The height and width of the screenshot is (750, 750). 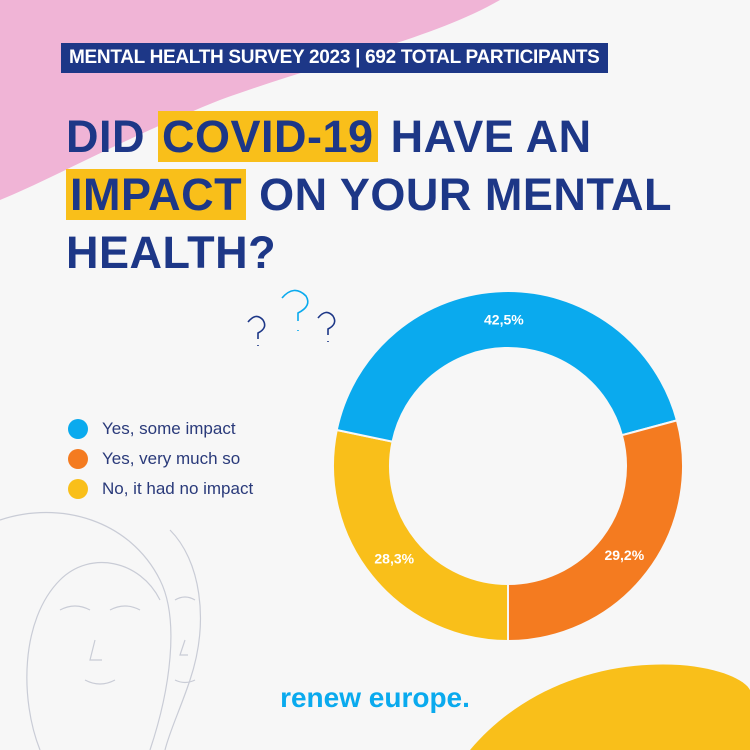 I want to click on yellow-blob, so click(x=610, y=707).